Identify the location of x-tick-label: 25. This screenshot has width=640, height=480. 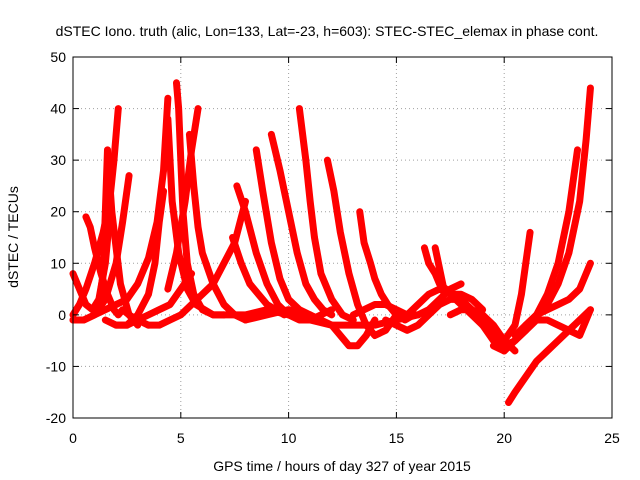
(612, 438).